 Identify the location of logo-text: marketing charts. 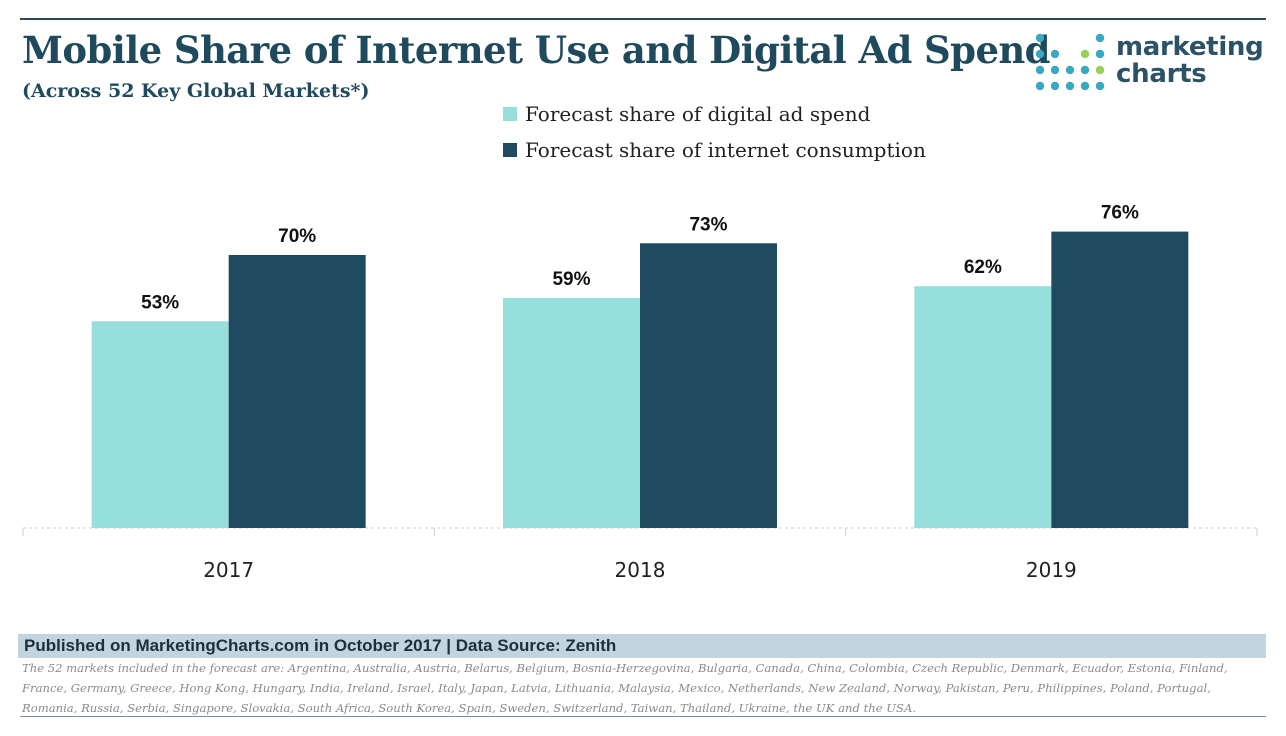
(1190, 60).